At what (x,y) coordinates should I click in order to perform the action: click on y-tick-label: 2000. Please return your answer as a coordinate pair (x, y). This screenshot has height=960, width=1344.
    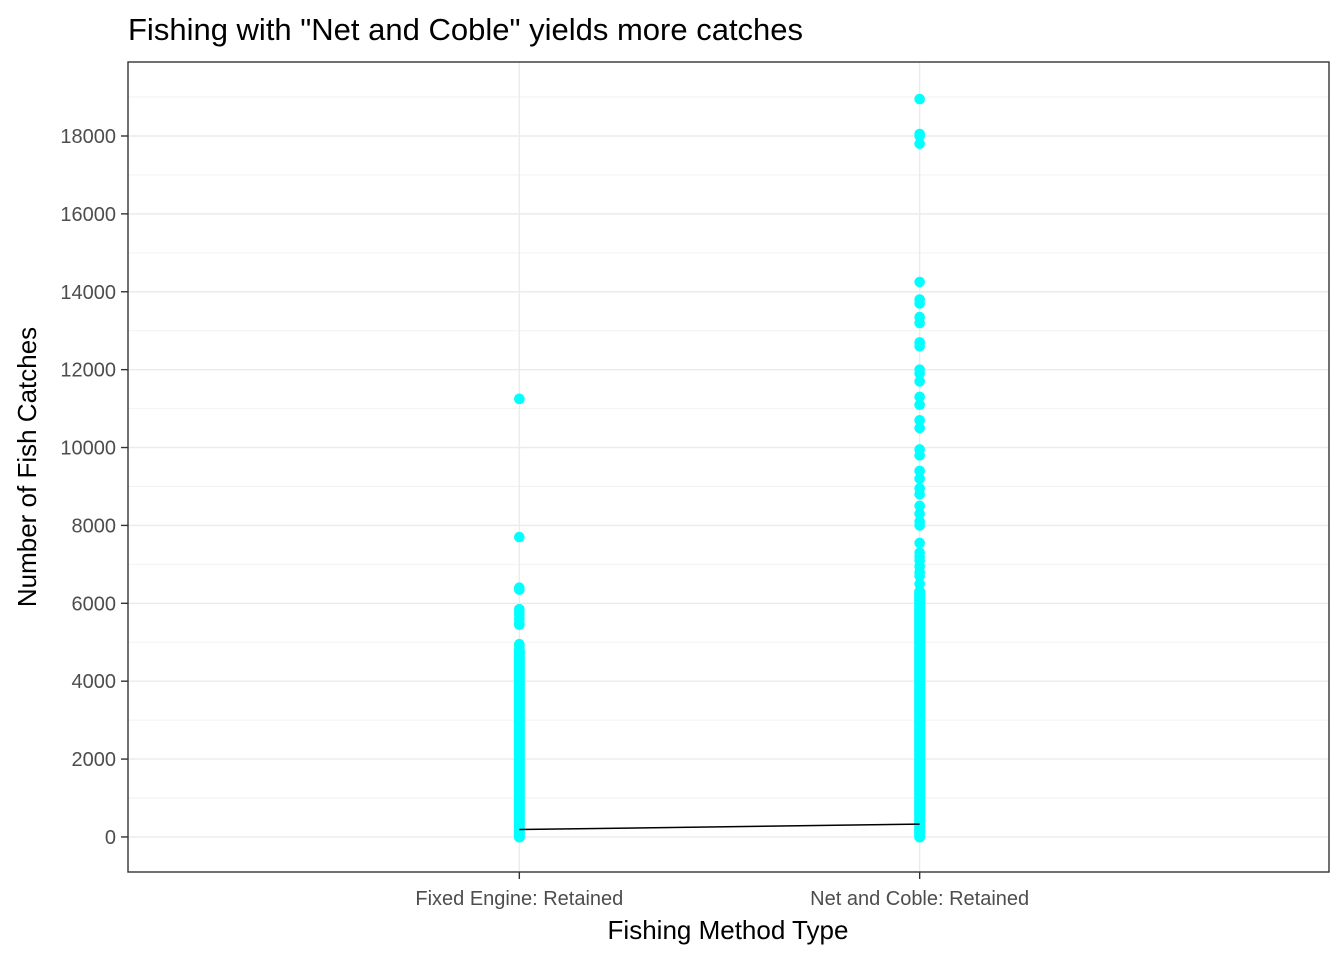
    Looking at the image, I should click on (94, 760).